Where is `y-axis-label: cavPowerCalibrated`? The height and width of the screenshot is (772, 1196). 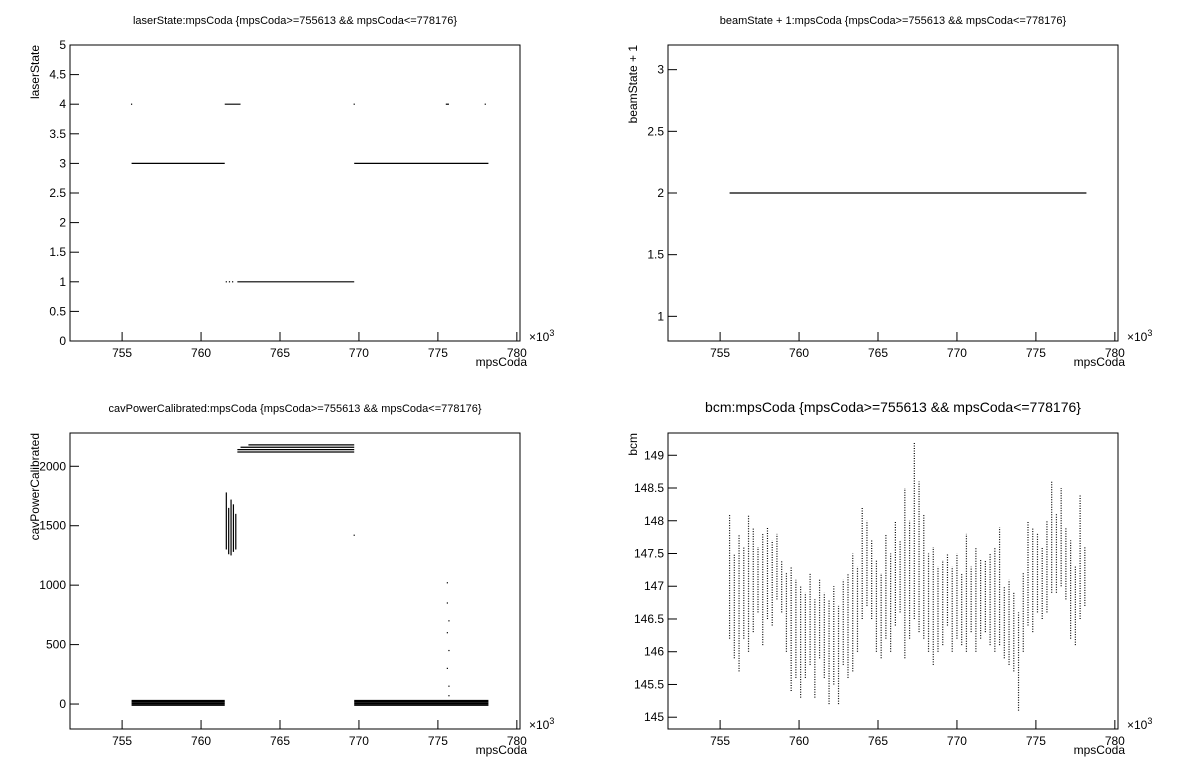 y-axis-label: cavPowerCalibrated is located at coordinates (35, 486).